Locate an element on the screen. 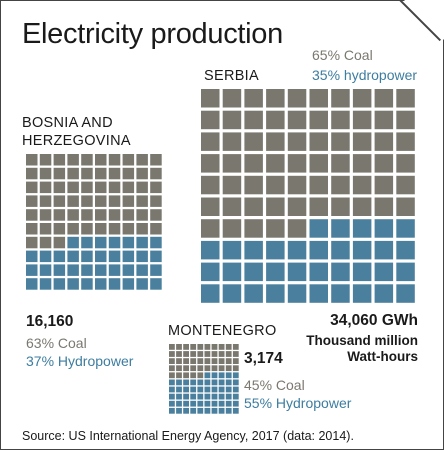 The image size is (444, 450). serbia-hydro-label: 35% hydropower is located at coordinates (365, 75).